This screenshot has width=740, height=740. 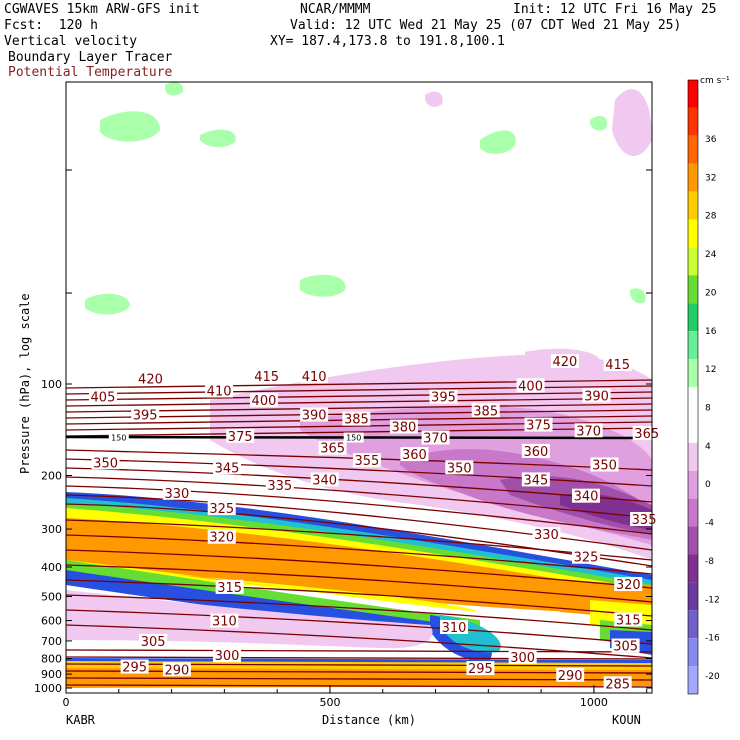 What do you see at coordinates (594, 702) in the screenshot?
I see `x-tick-label: 1000` at bounding box center [594, 702].